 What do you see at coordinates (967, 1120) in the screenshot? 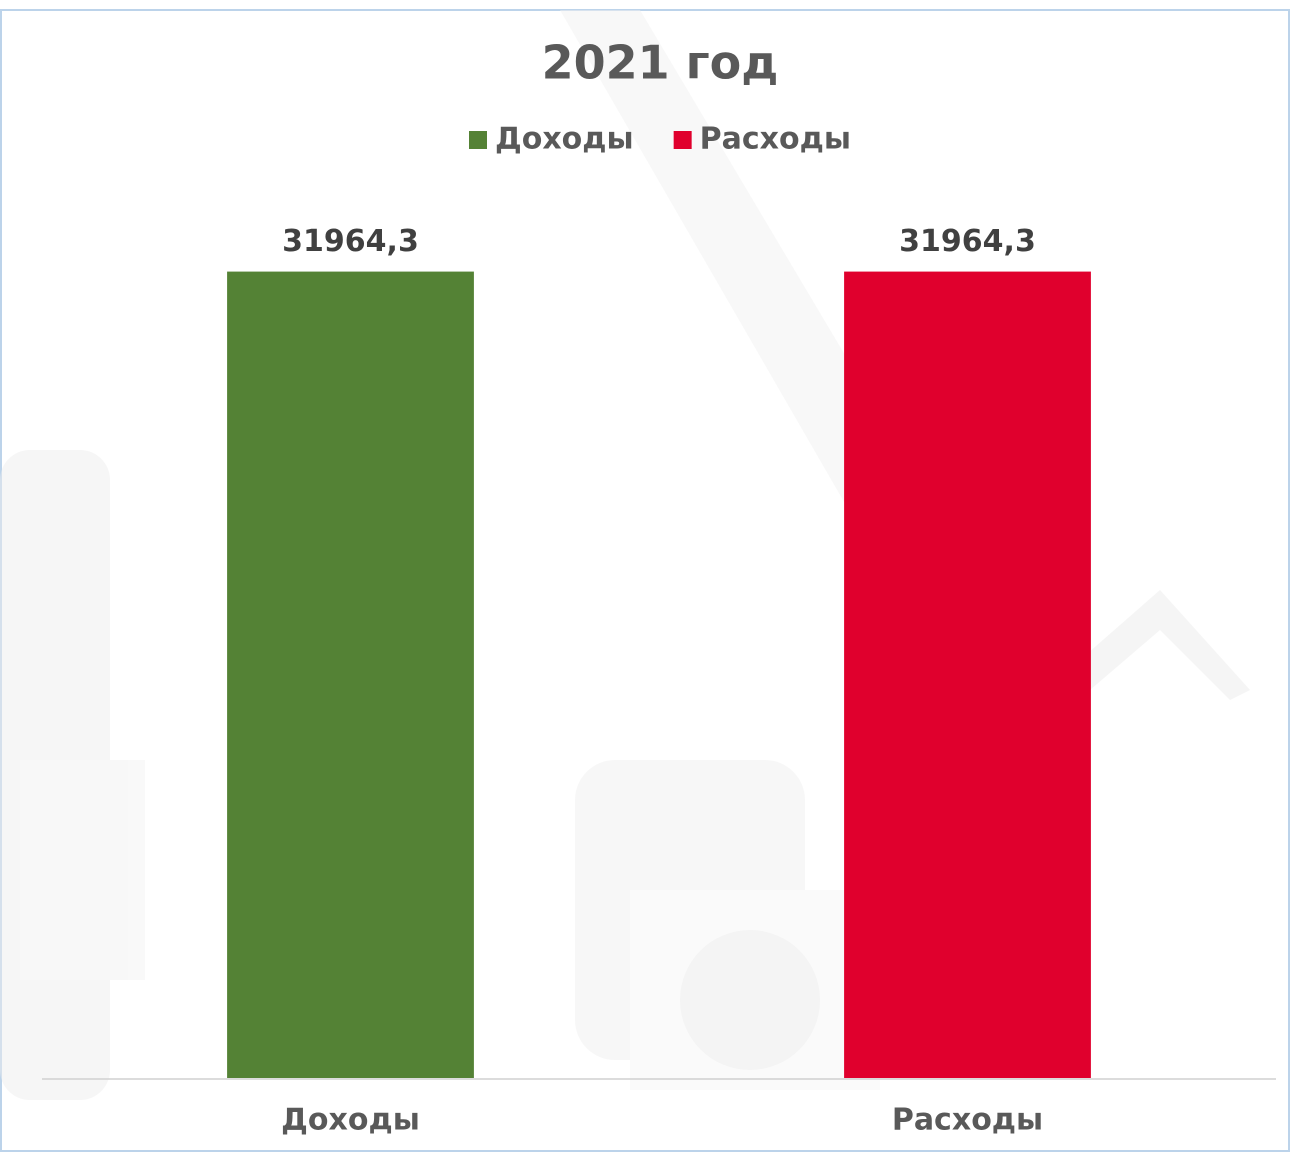
I see `x-tick-label: Расходы` at bounding box center [967, 1120].